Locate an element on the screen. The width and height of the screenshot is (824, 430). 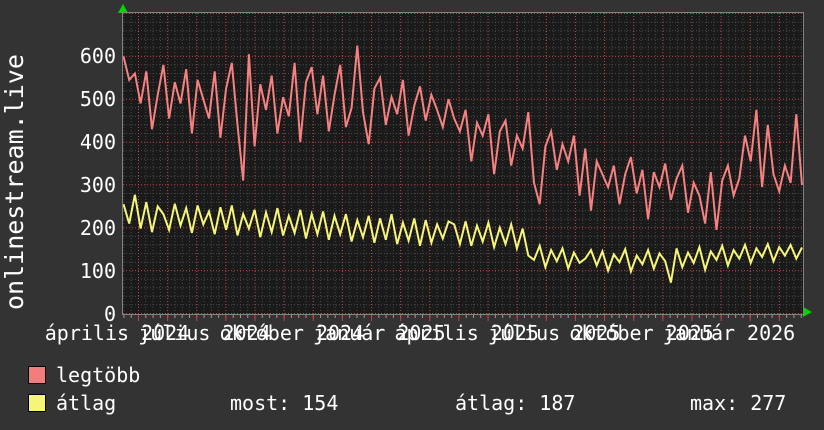
y-axis-tick-label: 200 is located at coordinates (97, 227).